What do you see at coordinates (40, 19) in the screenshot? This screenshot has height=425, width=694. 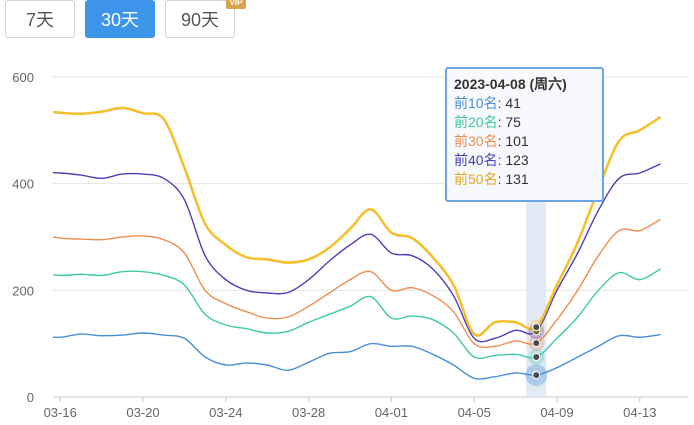 I see `range-7-days-button: 7天` at bounding box center [40, 19].